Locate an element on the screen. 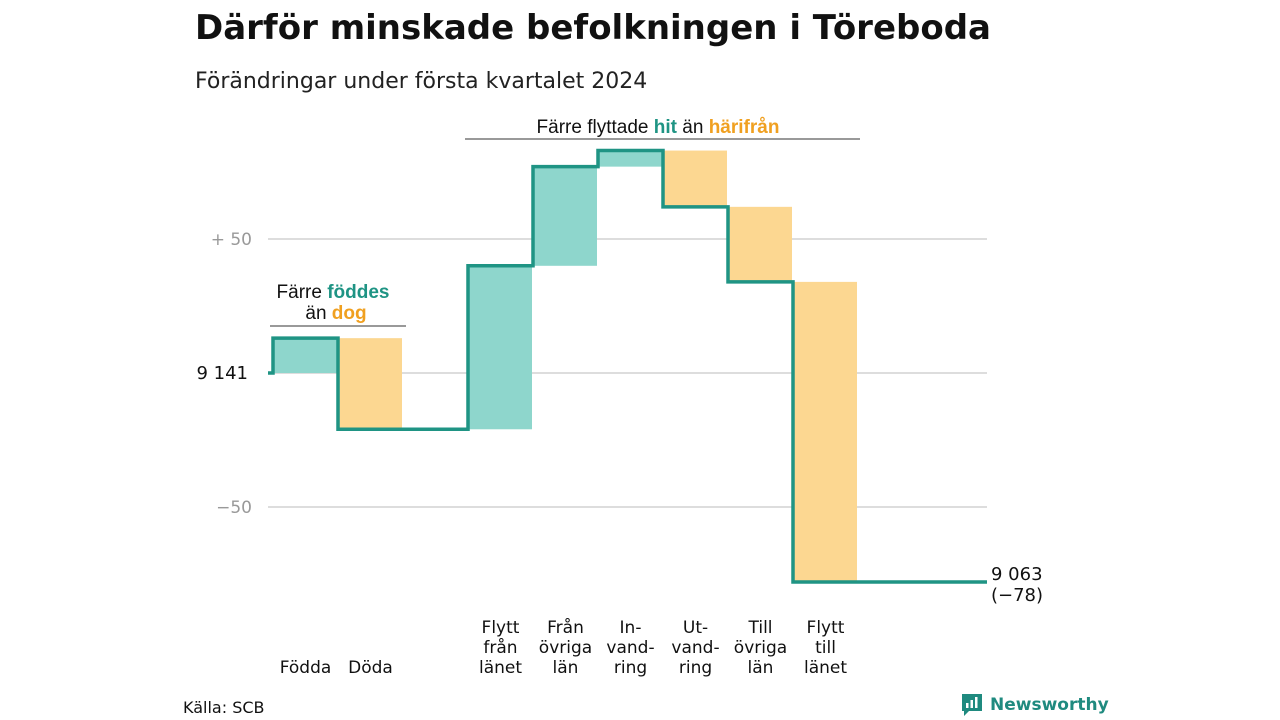  annotation-births-deaths-line1: Färre föddes is located at coordinates (333, 292).